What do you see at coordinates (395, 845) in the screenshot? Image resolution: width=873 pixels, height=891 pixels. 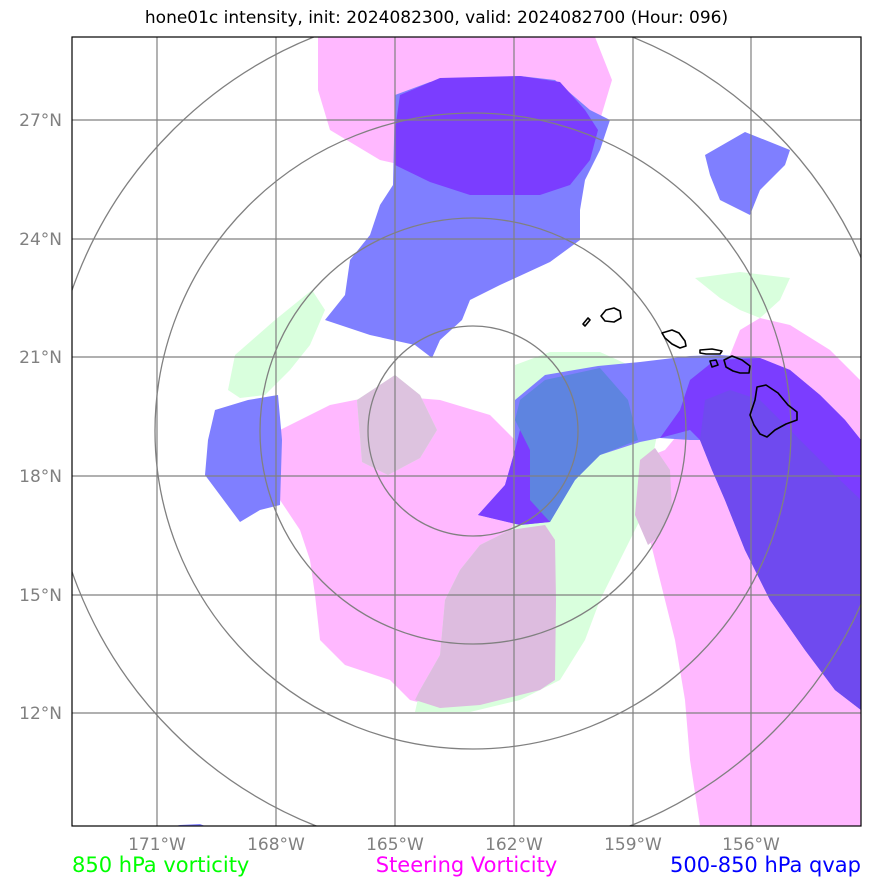 I see `lon-label: 165°W` at bounding box center [395, 845].